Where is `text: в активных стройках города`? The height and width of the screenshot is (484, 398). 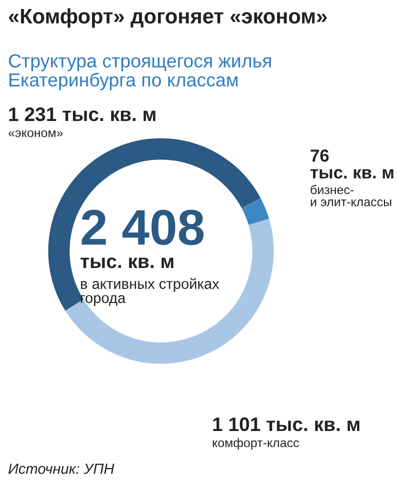
text: в активных стройках города is located at coordinates (150, 292).